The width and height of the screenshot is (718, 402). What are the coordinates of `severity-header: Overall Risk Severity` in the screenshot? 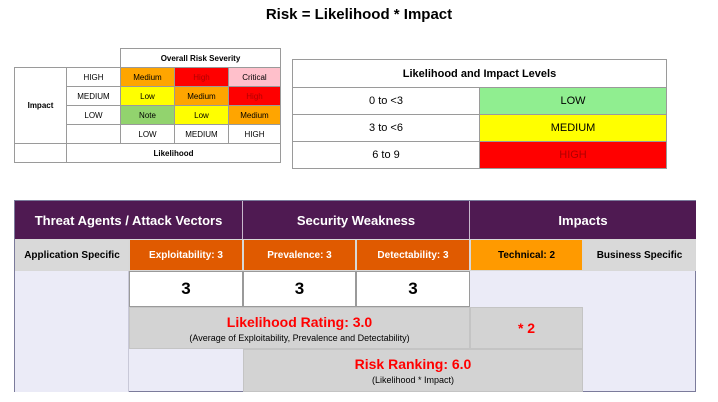 It's located at (200, 58).